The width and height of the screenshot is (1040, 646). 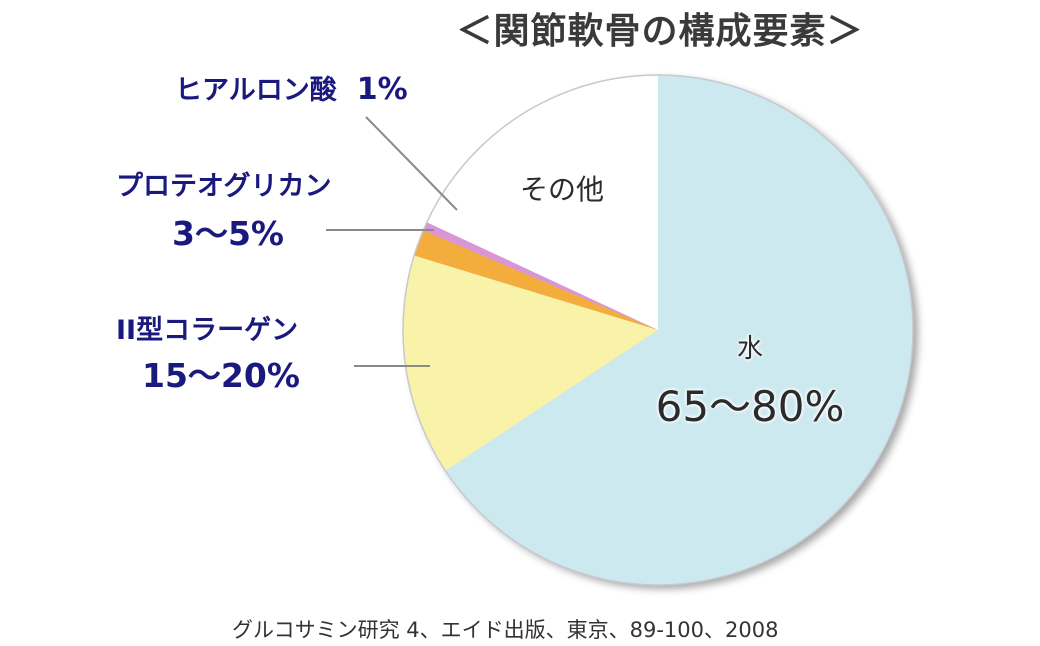 I want to click on label-water-pct: 65〜80%, so click(x=750, y=406).